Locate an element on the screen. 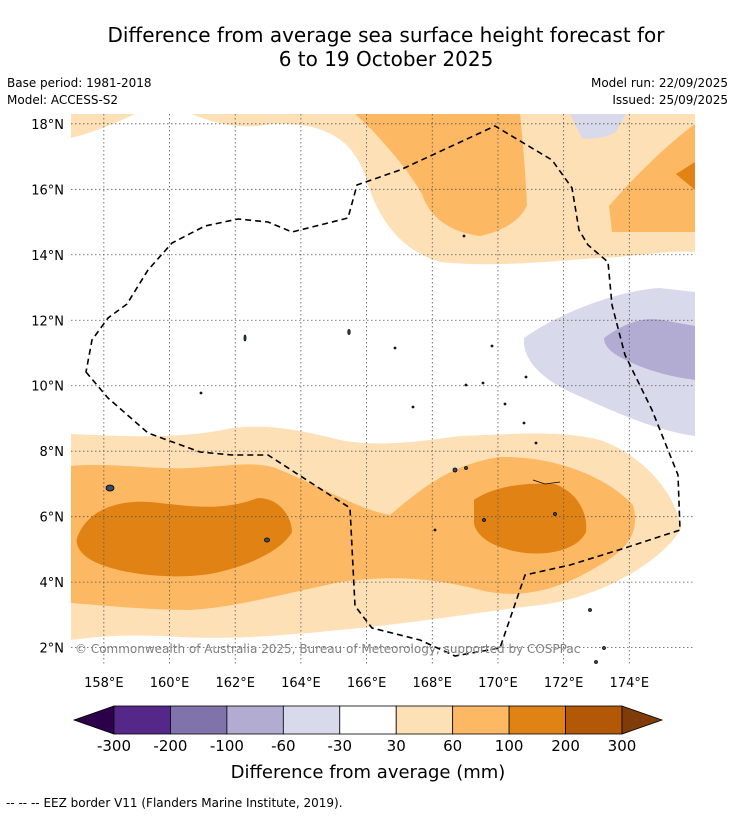 The image size is (736, 816). contour-fill-30-60-northwest is located at coordinates (103, 126).